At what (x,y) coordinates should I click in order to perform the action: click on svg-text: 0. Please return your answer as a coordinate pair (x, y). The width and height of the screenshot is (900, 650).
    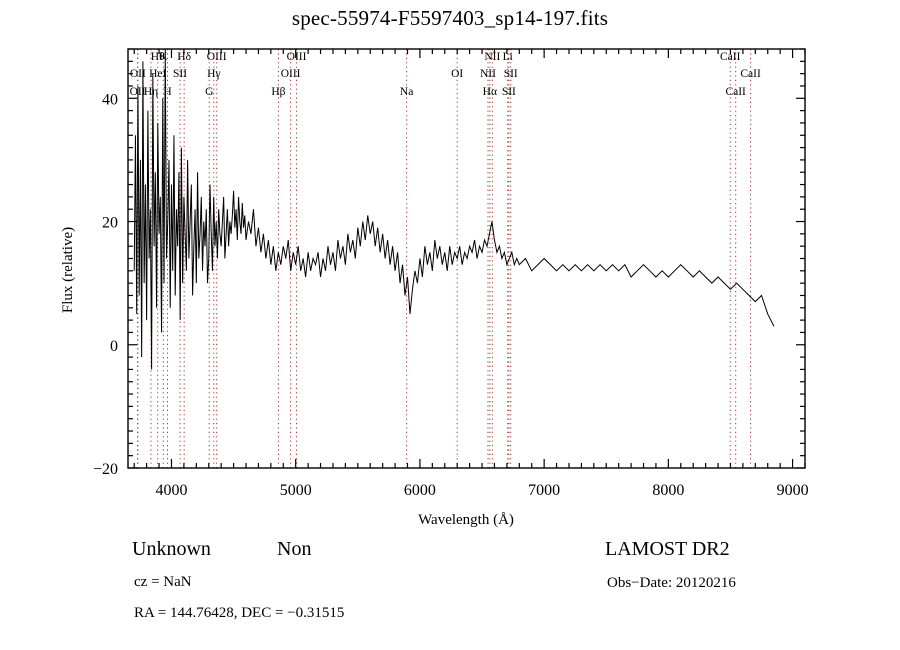
    Looking at the image, I should click on (114, 346).